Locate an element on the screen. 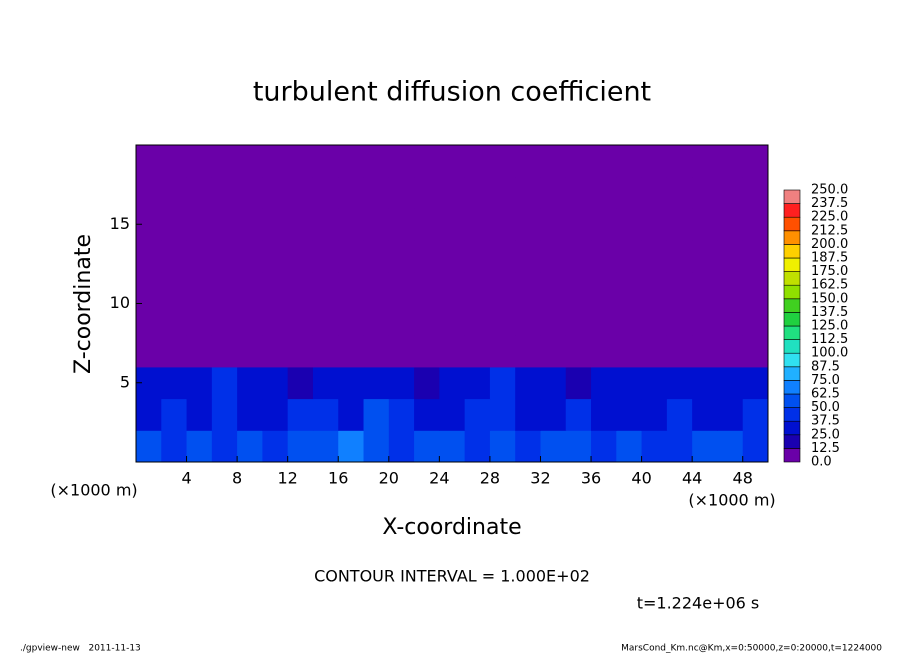  colorbar-swatch is located at coordinates (792, 455).